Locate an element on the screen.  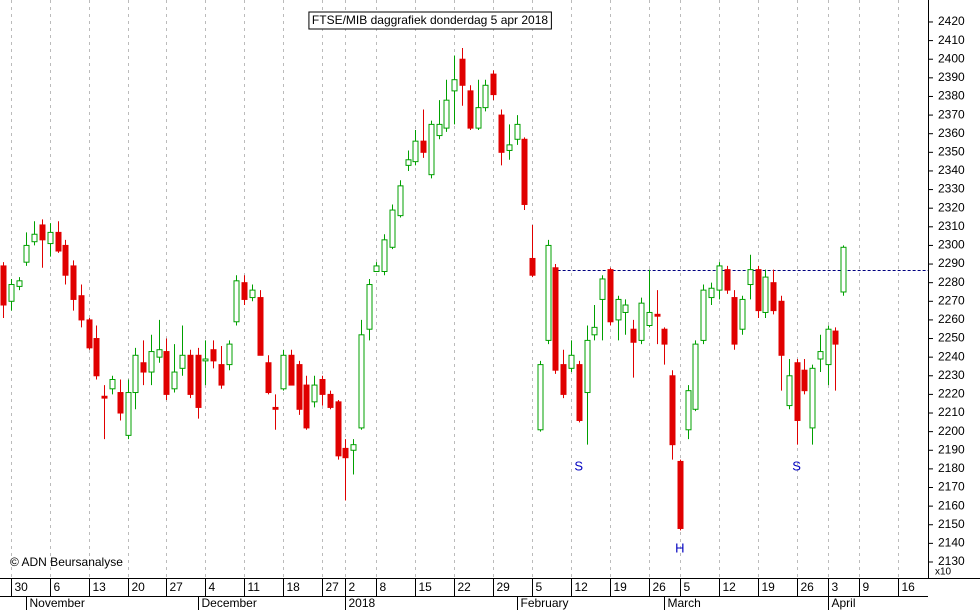
y-tick-label: 2220 is located at coordinates (951, 394).